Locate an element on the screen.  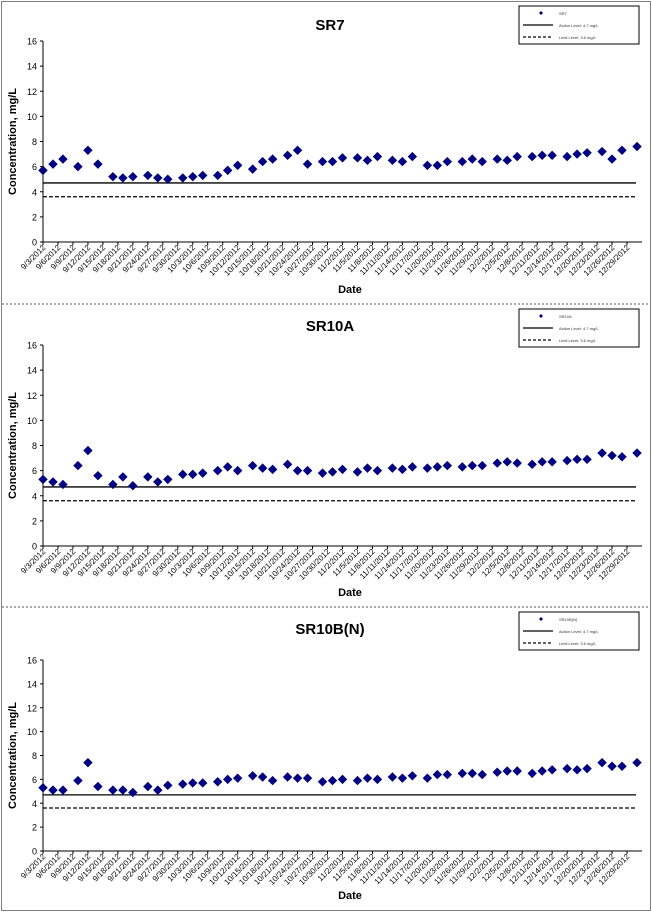
y-tick-label: 14 is located at coordinates (32, 67).